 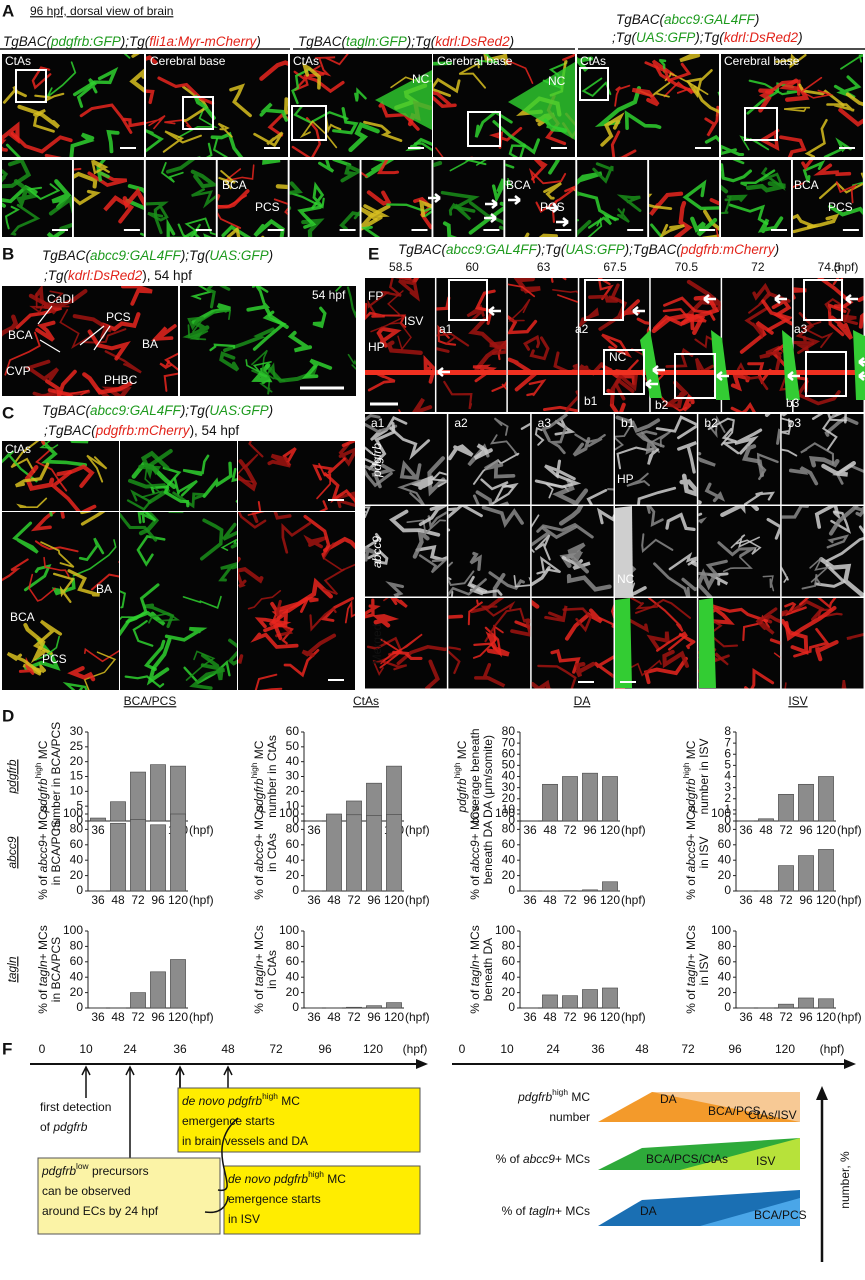 I want to click on label: a1, so click(x=378, y=423).